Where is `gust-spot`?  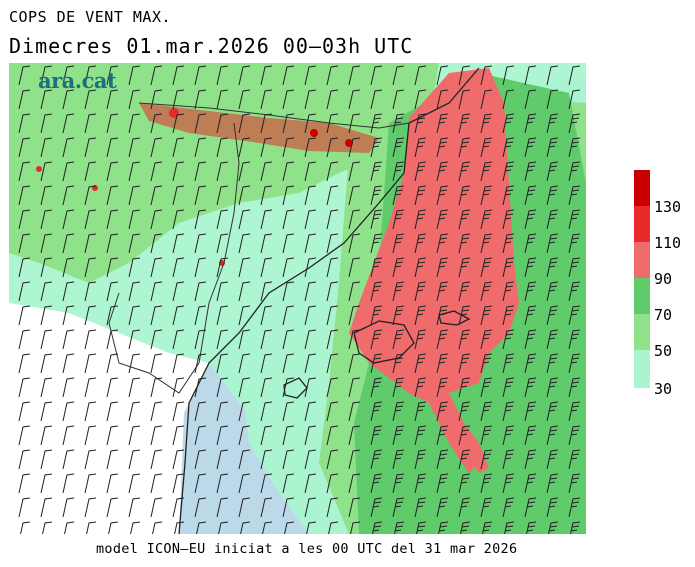 gust-spot is located at coordinates (39, 169).